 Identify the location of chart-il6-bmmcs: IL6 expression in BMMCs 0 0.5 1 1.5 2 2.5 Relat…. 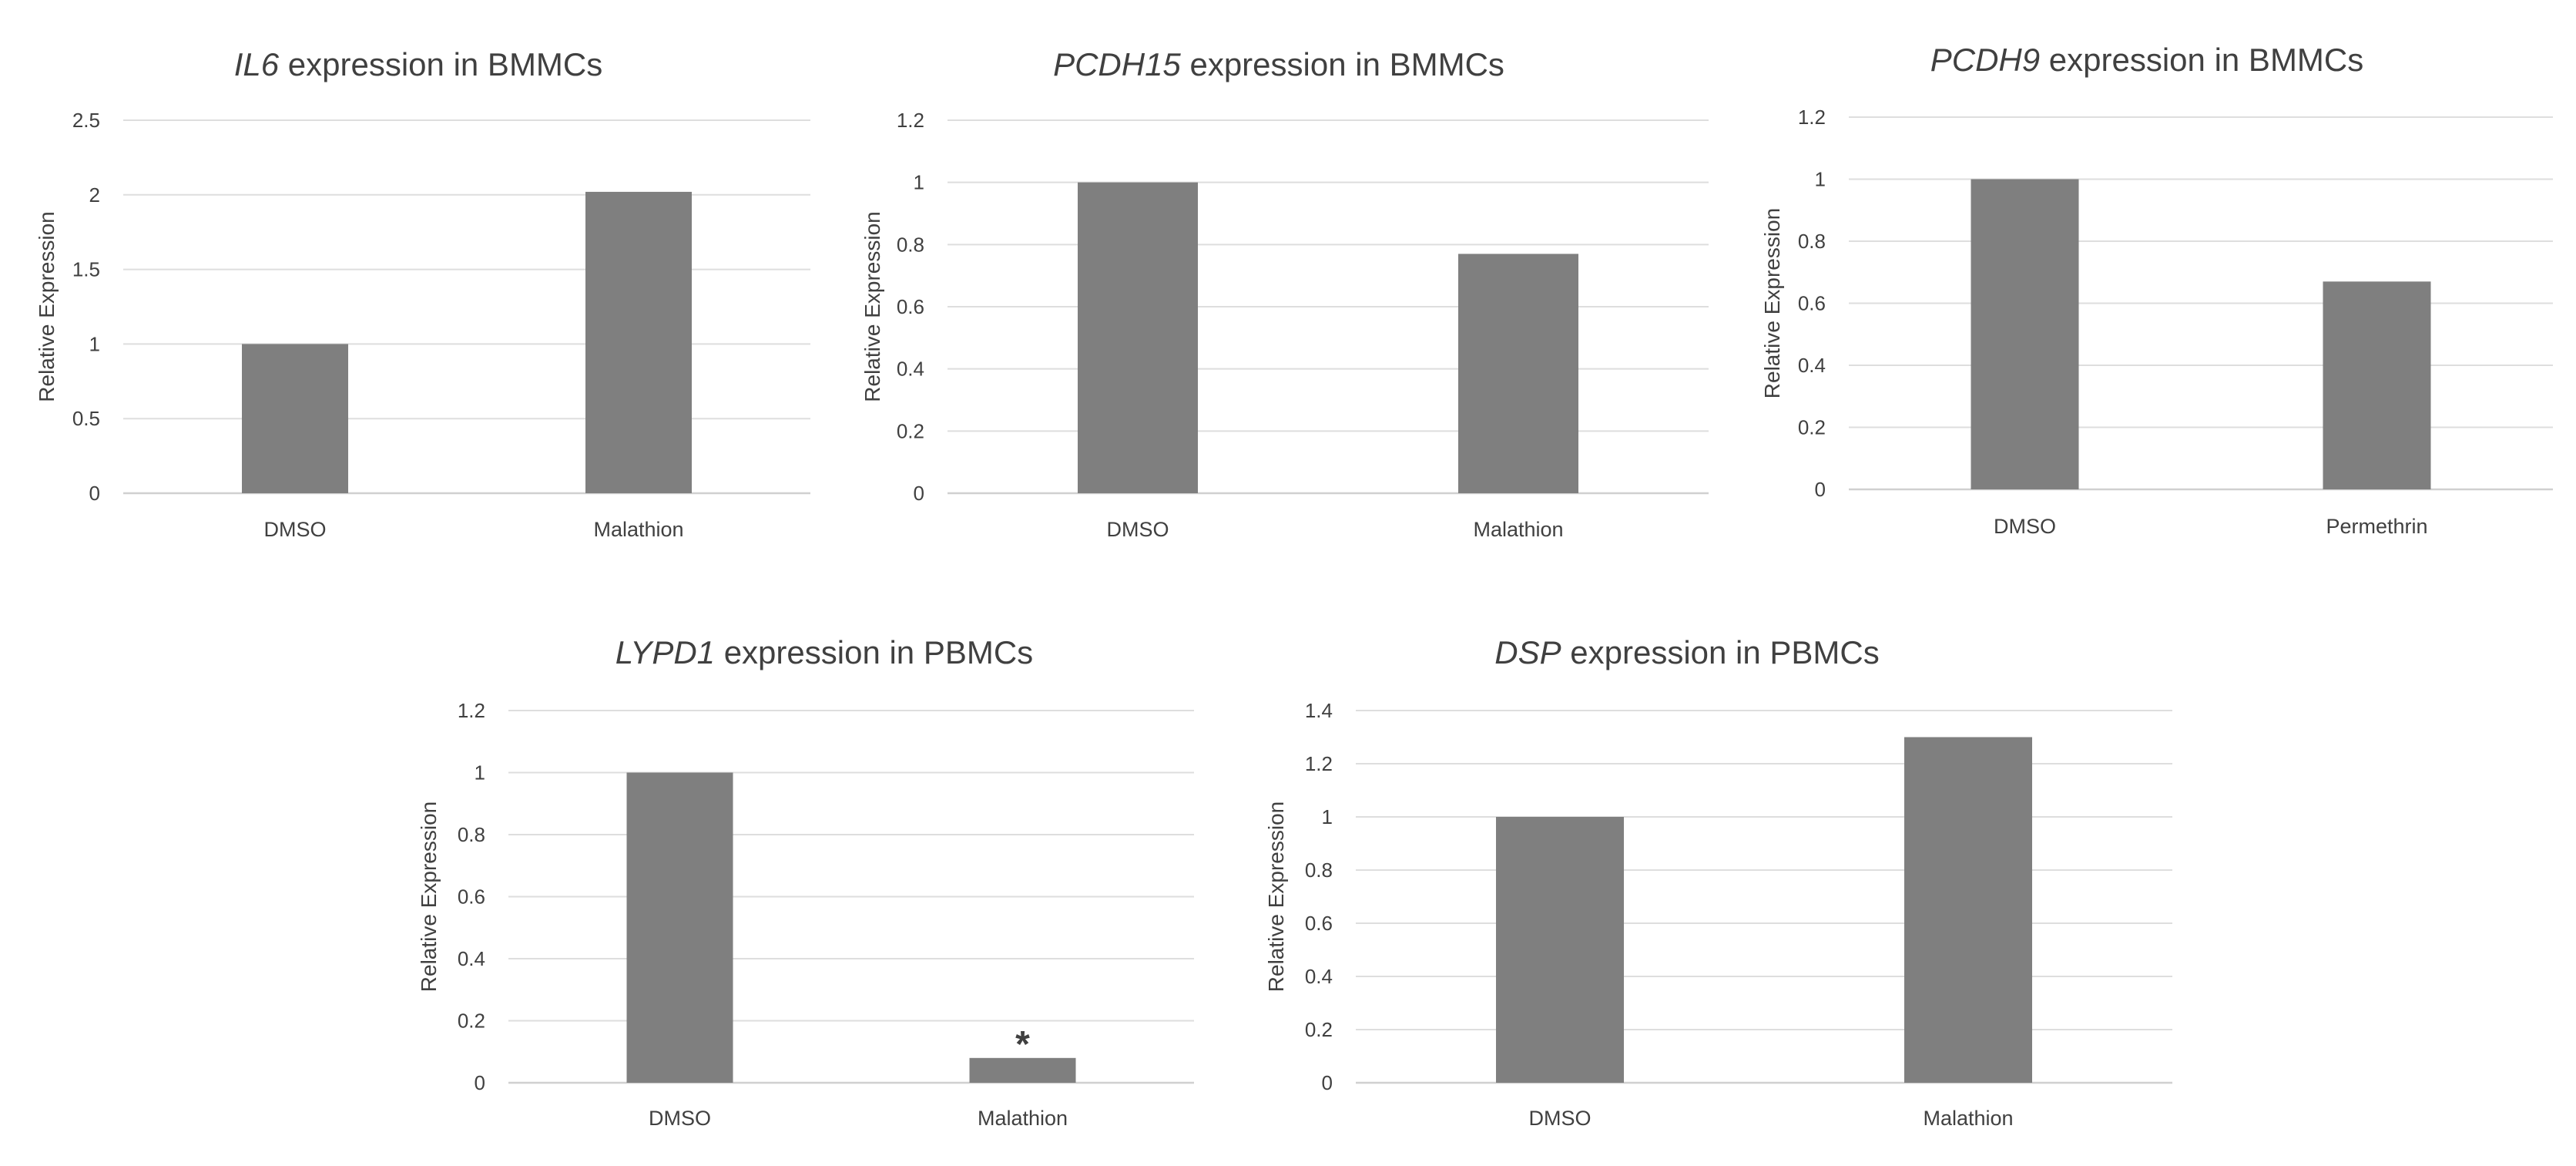
(423, 300).